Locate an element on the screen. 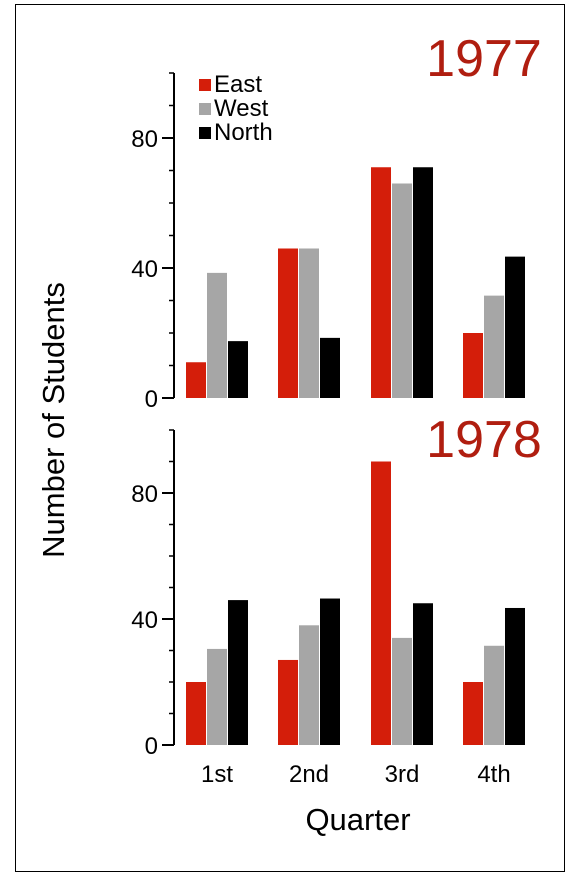 This screenshot has width=569, height=875. legend-swatch-east is located at coordinates (205, 85).